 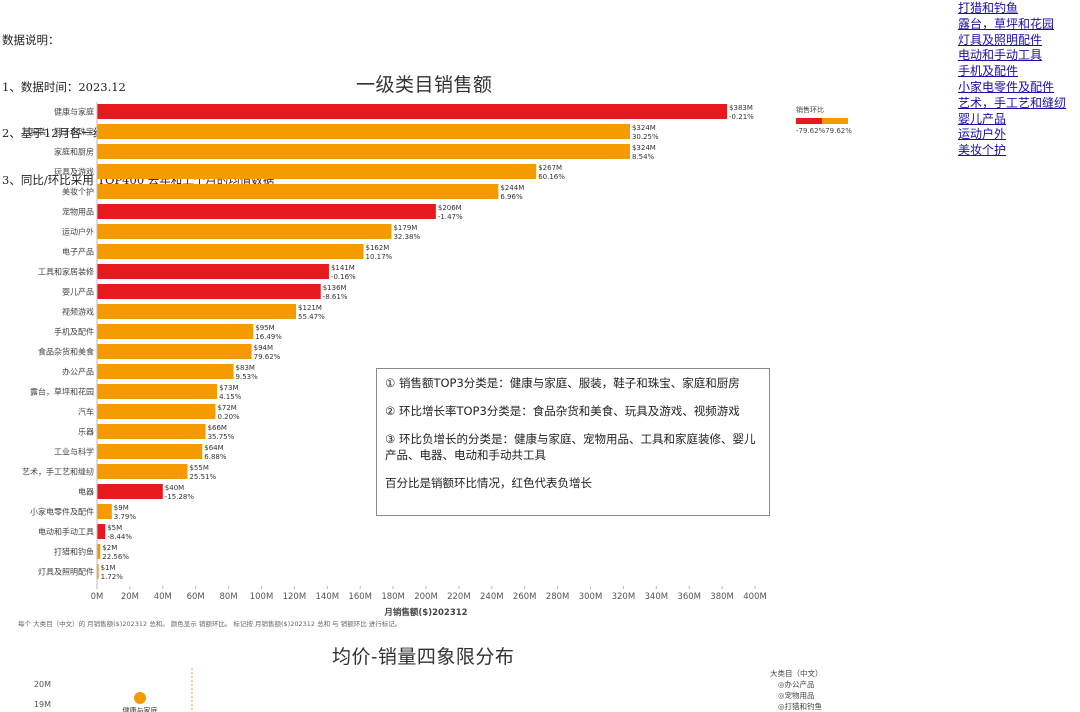 What do you see at coordinates (689, 597) in the screenshot?
I see `x-tick-label: 360M` at bounding box center [689, 597].